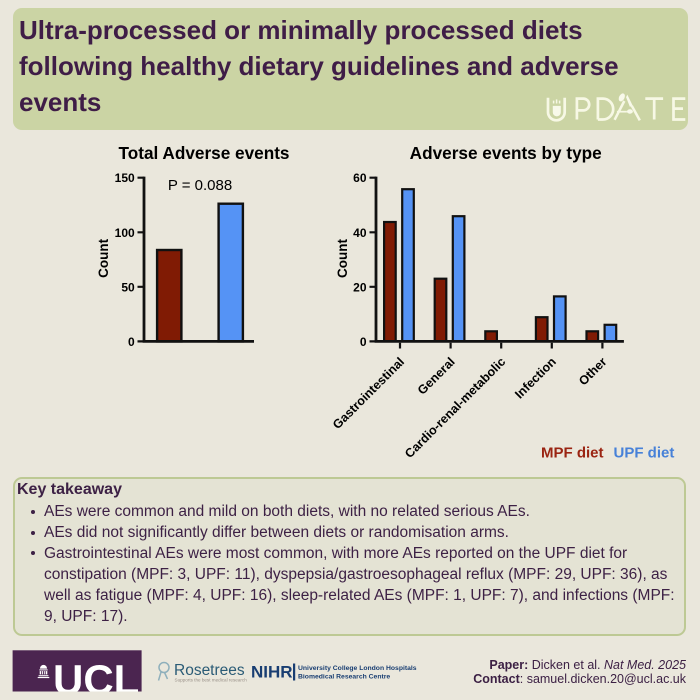  What do you see at coordinates (344, 677) in the screenshot?
I see `svg-text: Biomedical Research Centre` at bounding box center [344, 677].